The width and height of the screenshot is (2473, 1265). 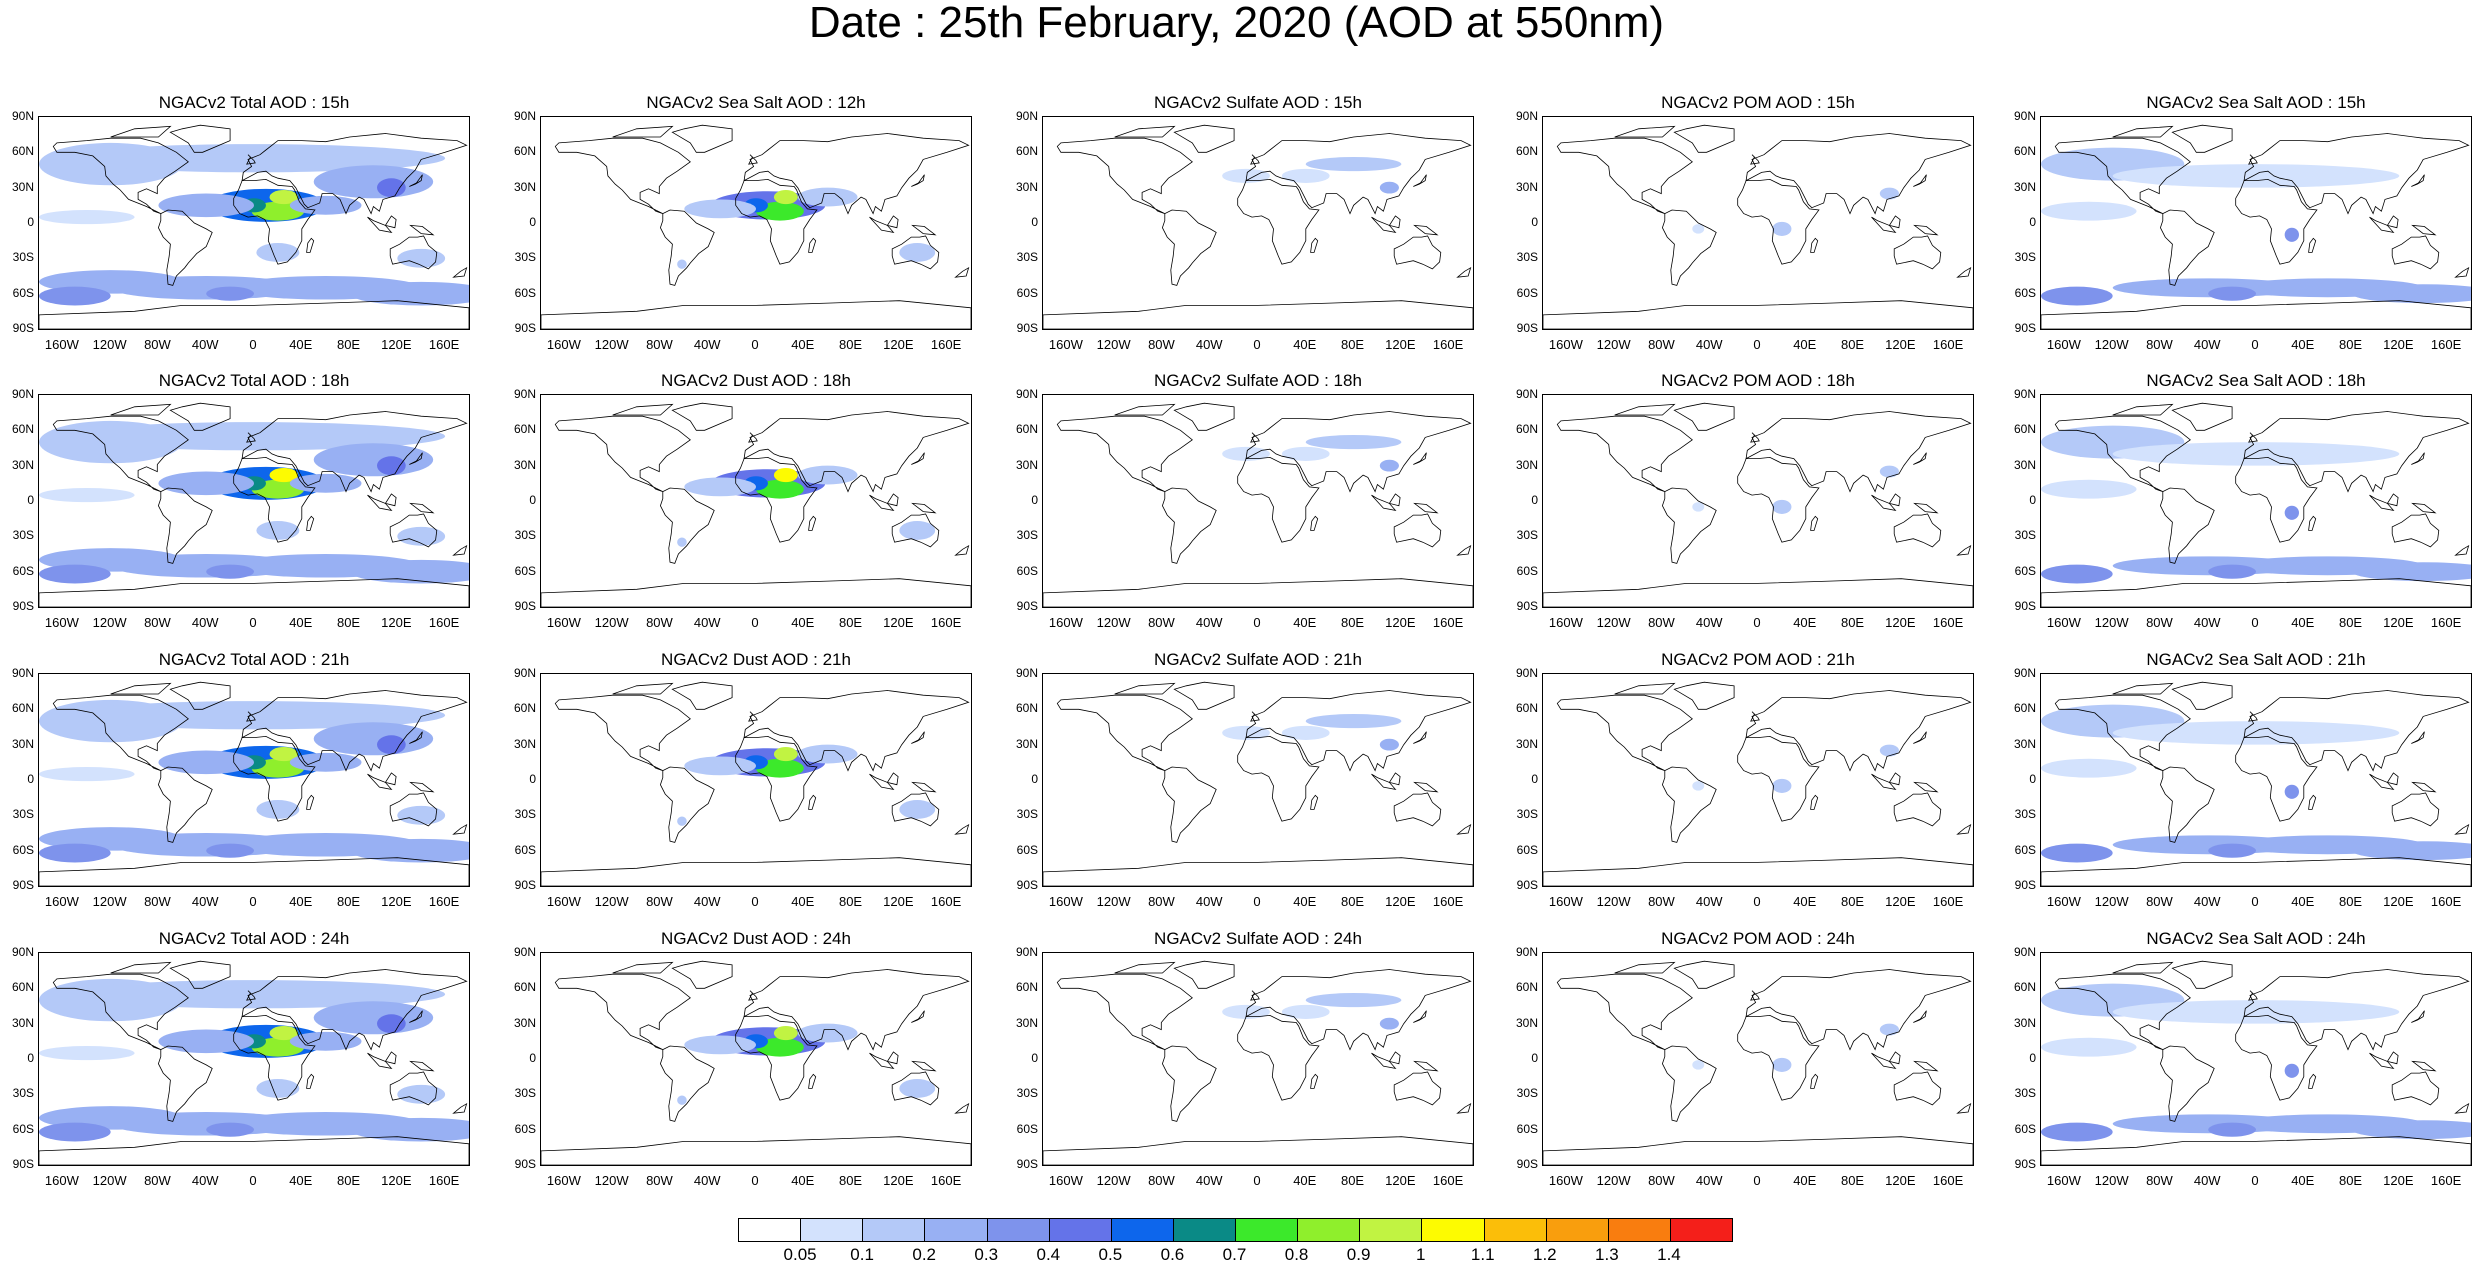 I want to click on map-panel: NGACv2 Sulfate AOD : 18h, so click(x=1258, y=490).